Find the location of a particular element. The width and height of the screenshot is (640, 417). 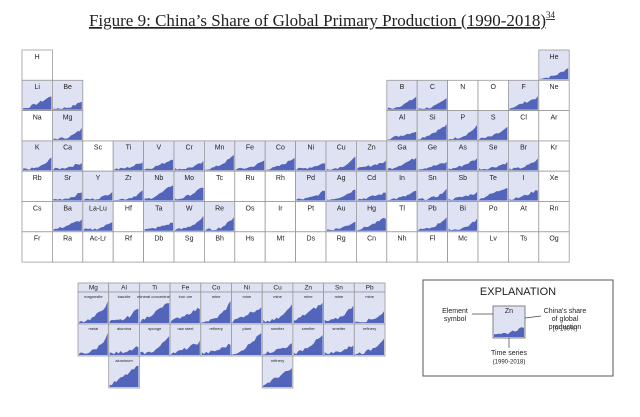

element-symbol: Au is located at coordinates (341, 208).